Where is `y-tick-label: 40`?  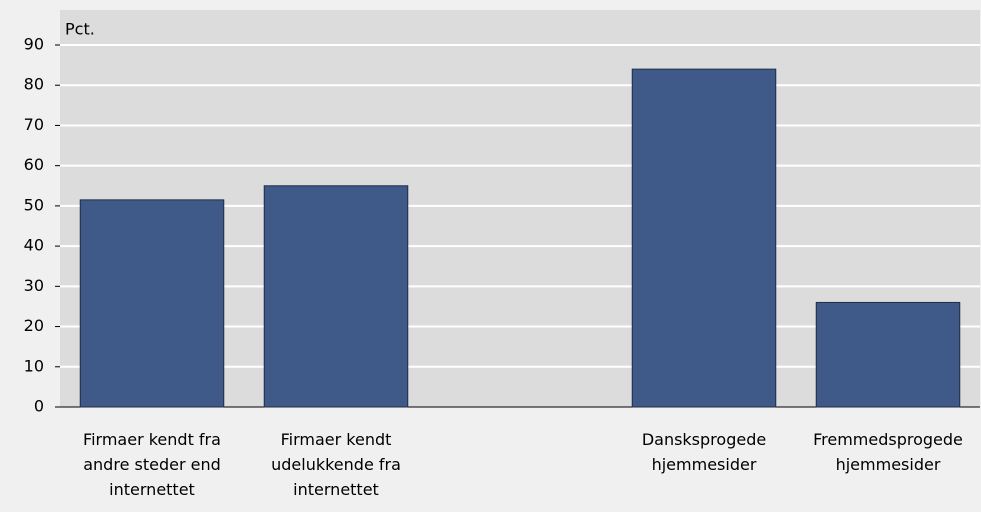
y-tick-label: 40 is located at coordinates (34, 245).